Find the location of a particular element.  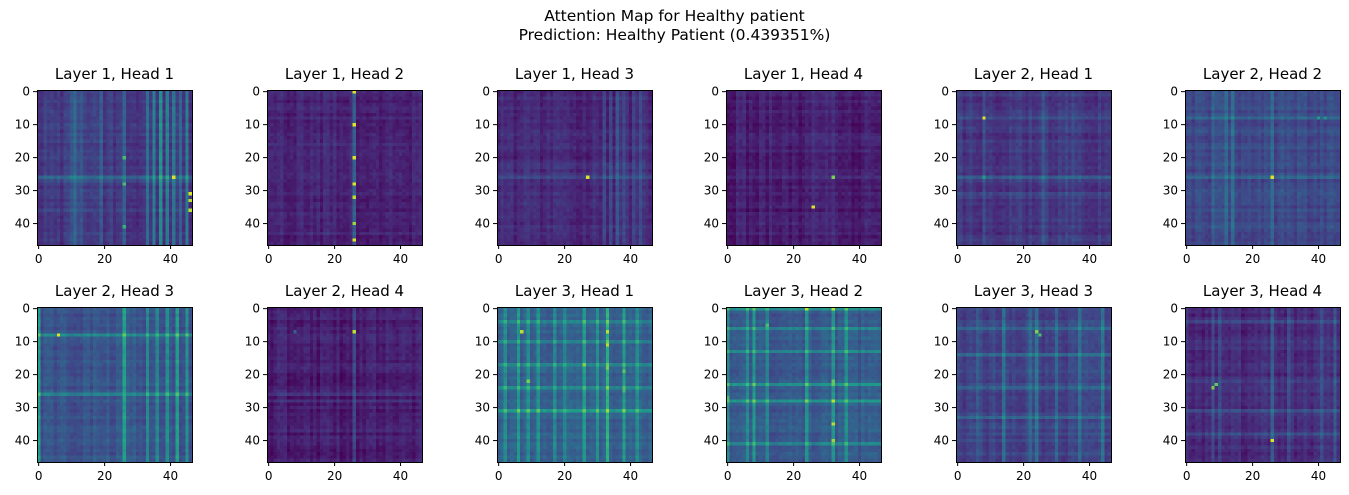

panel-title: Layer 1, Head 4 is located at coordinates (803, 74).